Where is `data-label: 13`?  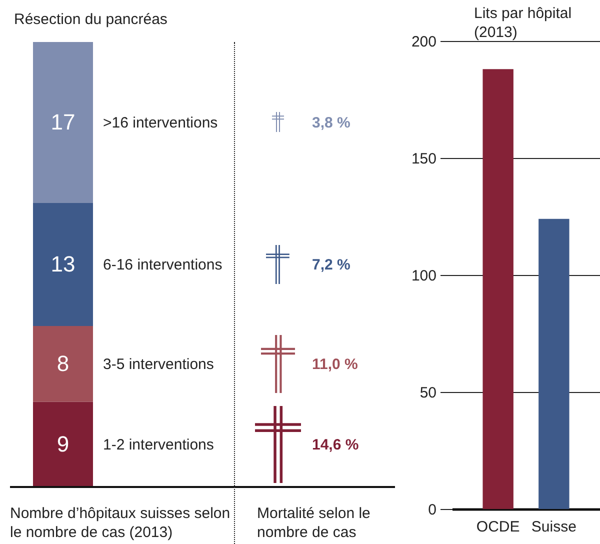
data-label: 13 is located at coordinates (63, 264).